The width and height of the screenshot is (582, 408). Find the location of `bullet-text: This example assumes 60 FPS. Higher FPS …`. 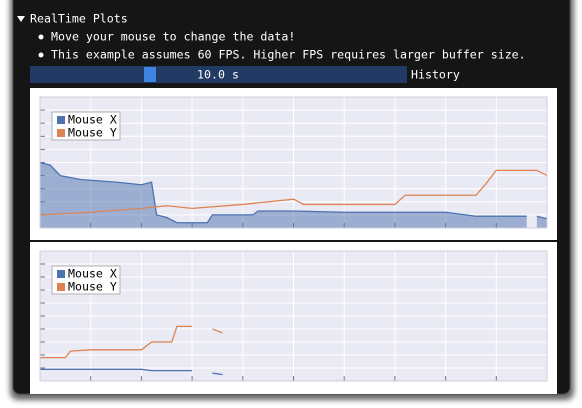

bullet-text: This example assumes 60 FPS. Higher FPS … is located at coordinates (288, 55).